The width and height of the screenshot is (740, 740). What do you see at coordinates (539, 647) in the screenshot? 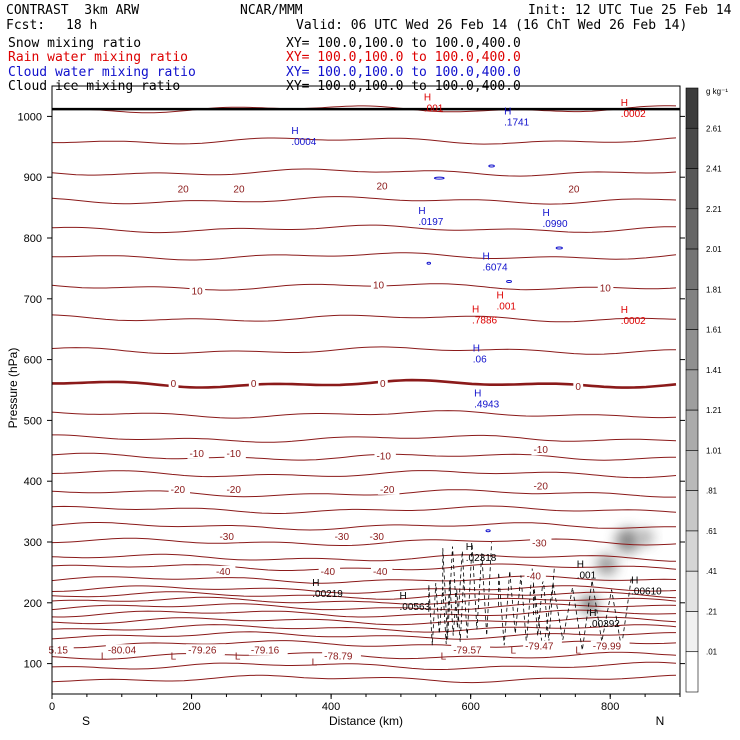
I see `temperature-label: -79.47` at bounding box center [539, 647].